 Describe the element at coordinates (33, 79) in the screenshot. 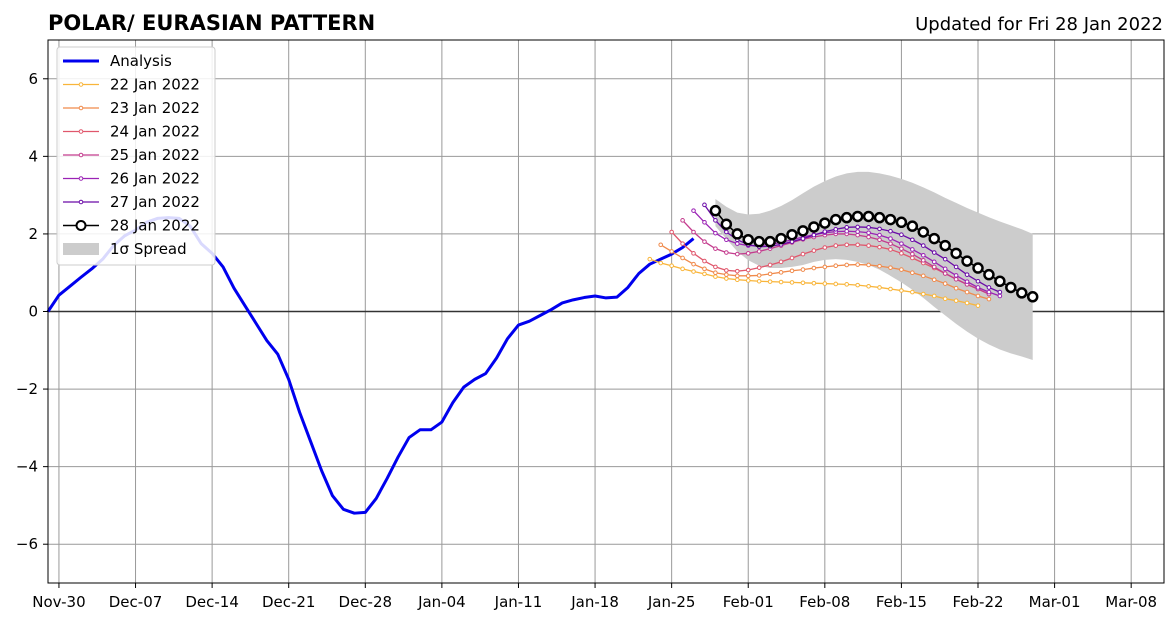

I see `y-tick-label: 6` at that location.